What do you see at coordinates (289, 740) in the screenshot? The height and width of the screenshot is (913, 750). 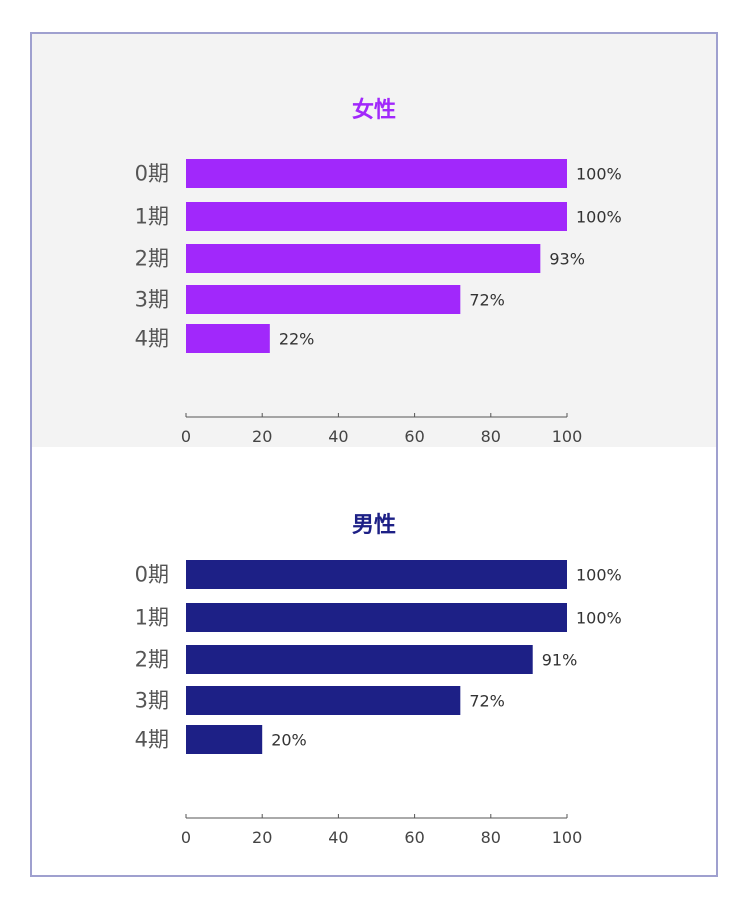 I see `value-label: 20%` at bounding box center [289, 740].